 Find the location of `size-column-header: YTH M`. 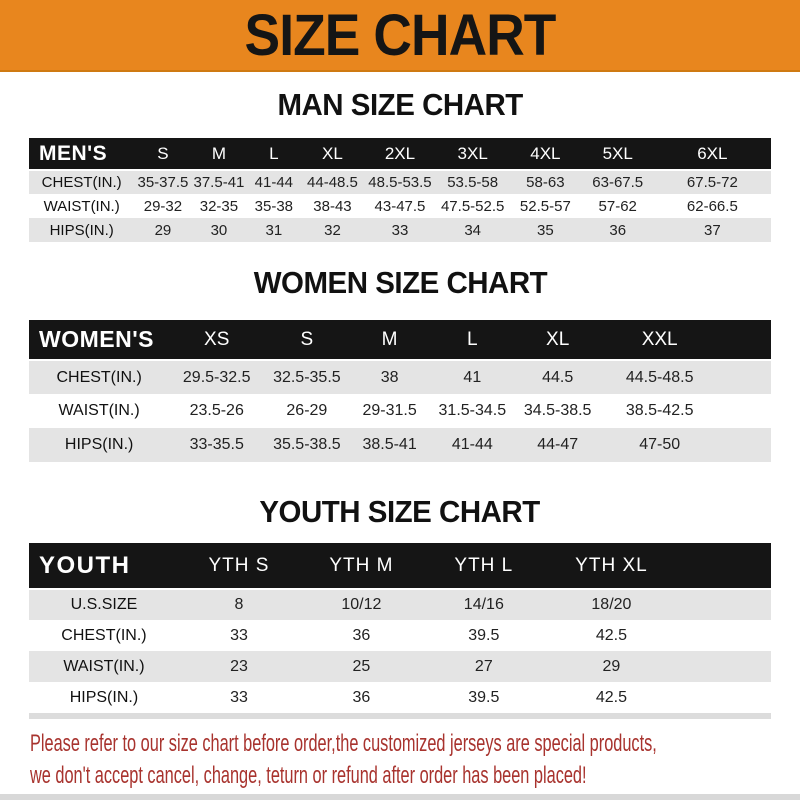

size-column-header: YTH M is located at coordinates (361, 566).